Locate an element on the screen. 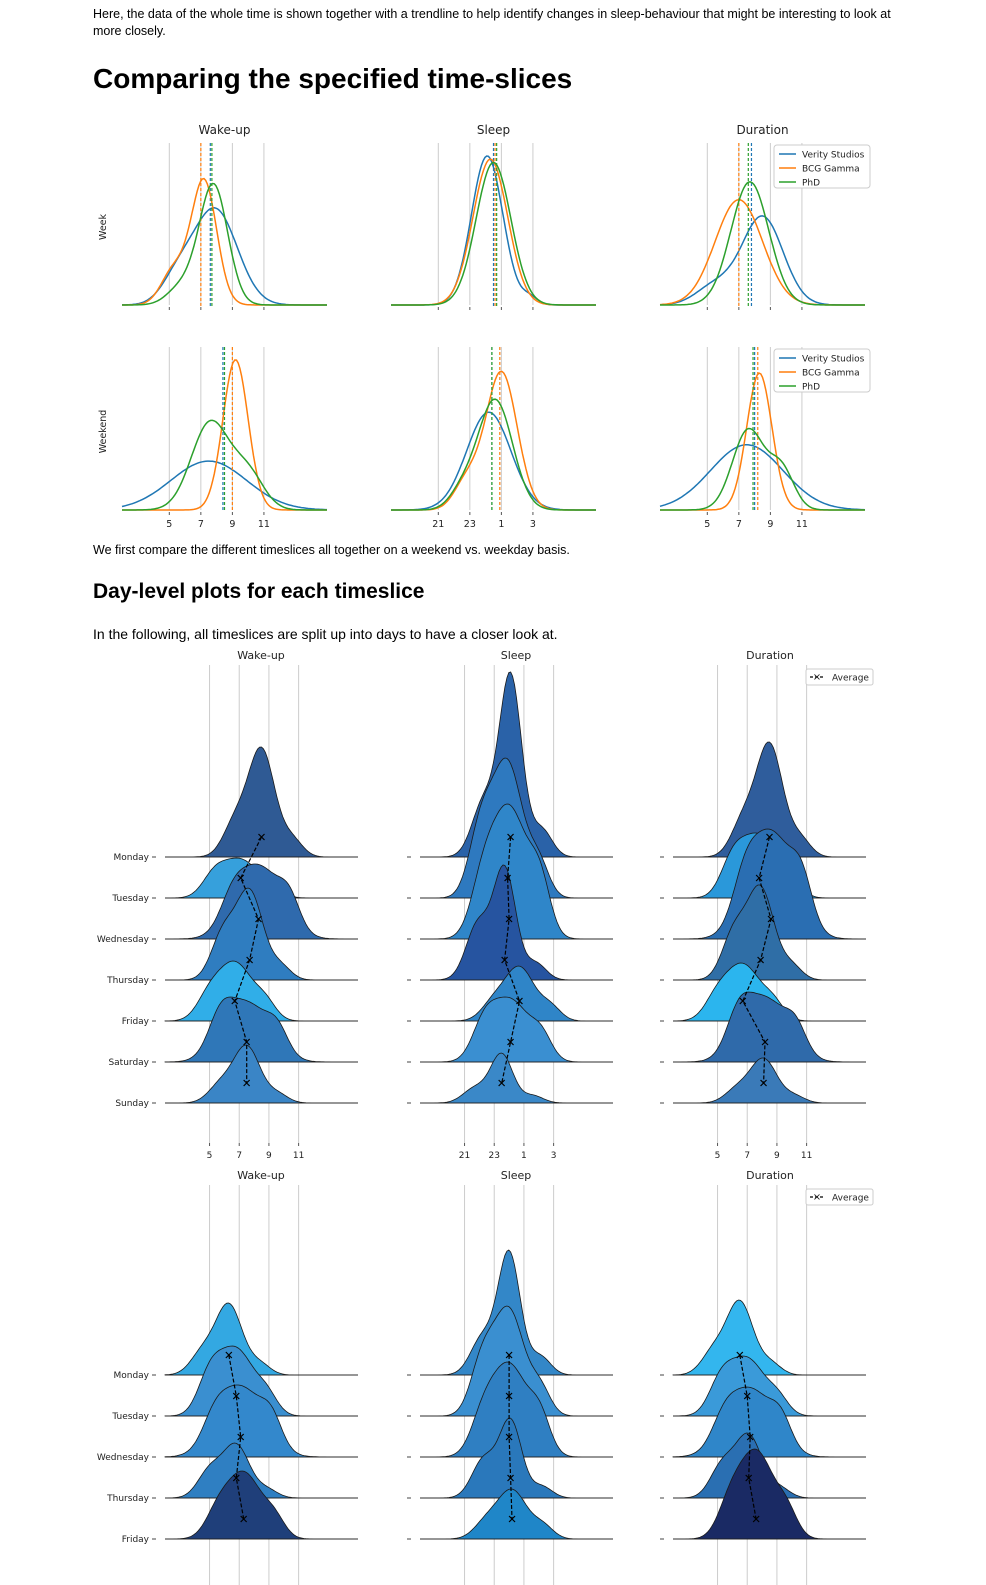 The height and width of the screenshot is (1585, 986). x-tick-label: 3 is located at coordinates (554, 1156).